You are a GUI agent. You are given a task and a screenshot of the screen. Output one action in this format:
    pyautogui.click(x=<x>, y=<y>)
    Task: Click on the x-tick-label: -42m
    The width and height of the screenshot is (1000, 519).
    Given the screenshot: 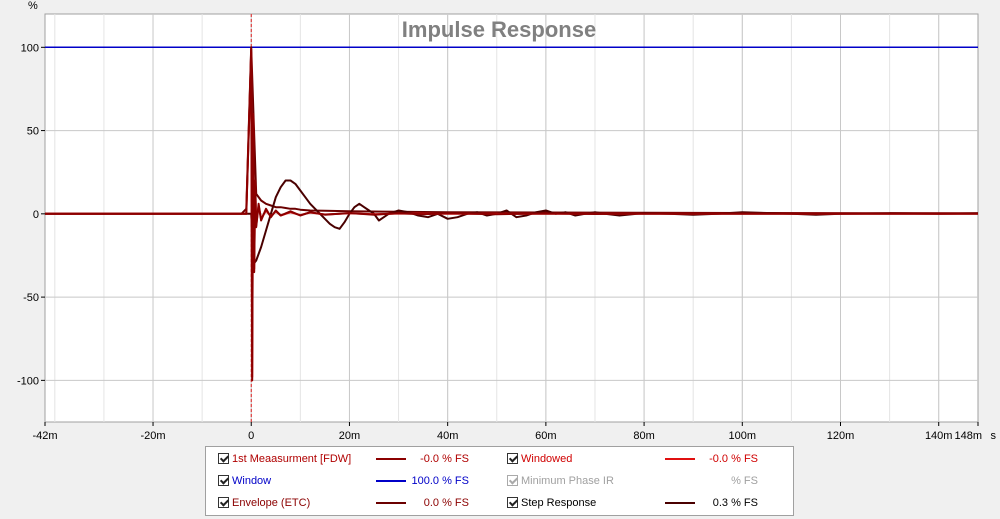 What is the action you would take?
    pyautogui.click(x=44, y=436)
    